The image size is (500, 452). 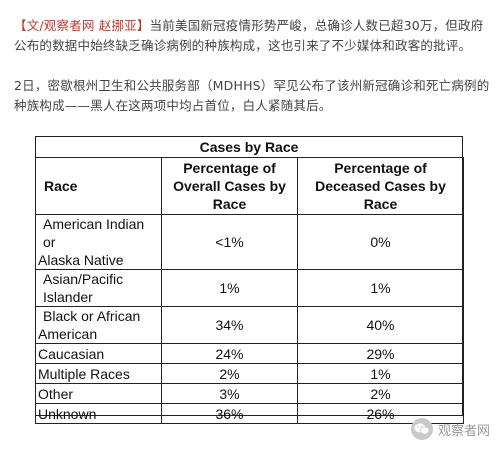 I want to click on table-row: Caucasian 24% 29%, so click(x=249, y=353).